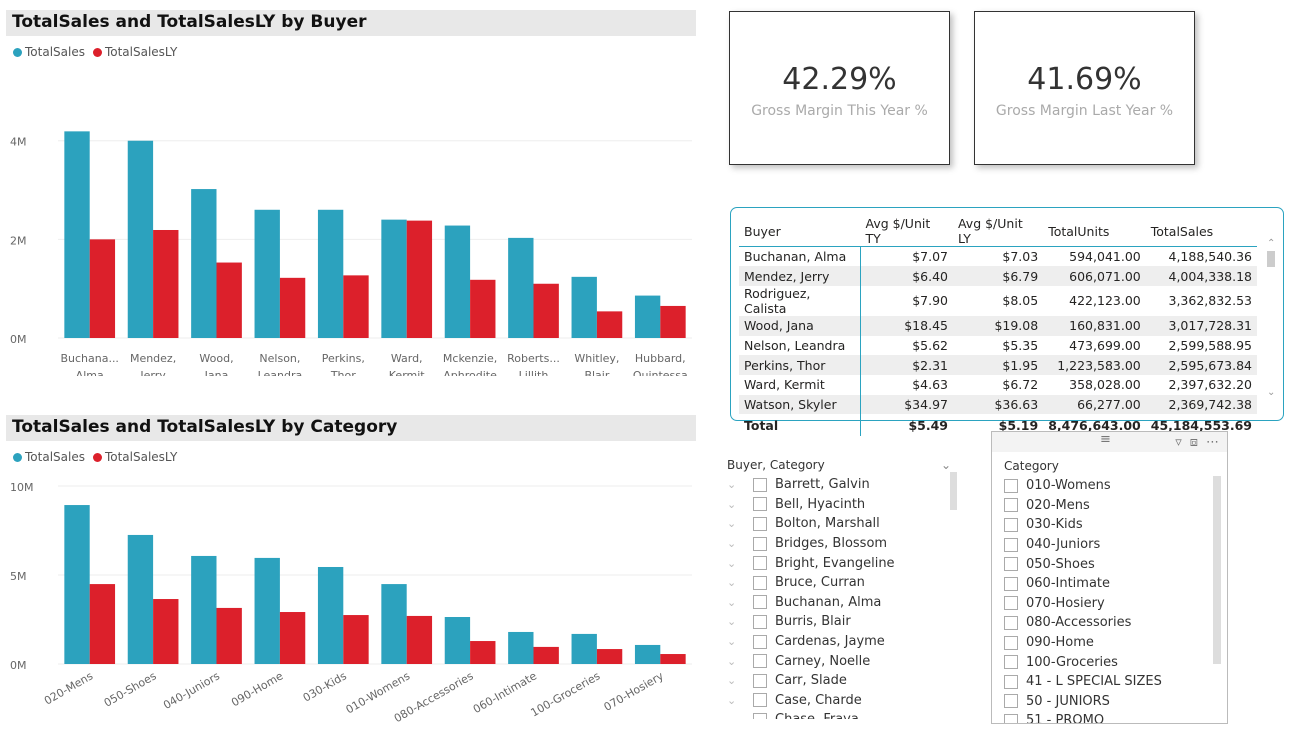 Image resolution: width=1293 pixels, height=741 pixels. Describe the element at coordinates (1105, 439) in the screenshot. I see `drag-handle-icon: ≡` at that location.